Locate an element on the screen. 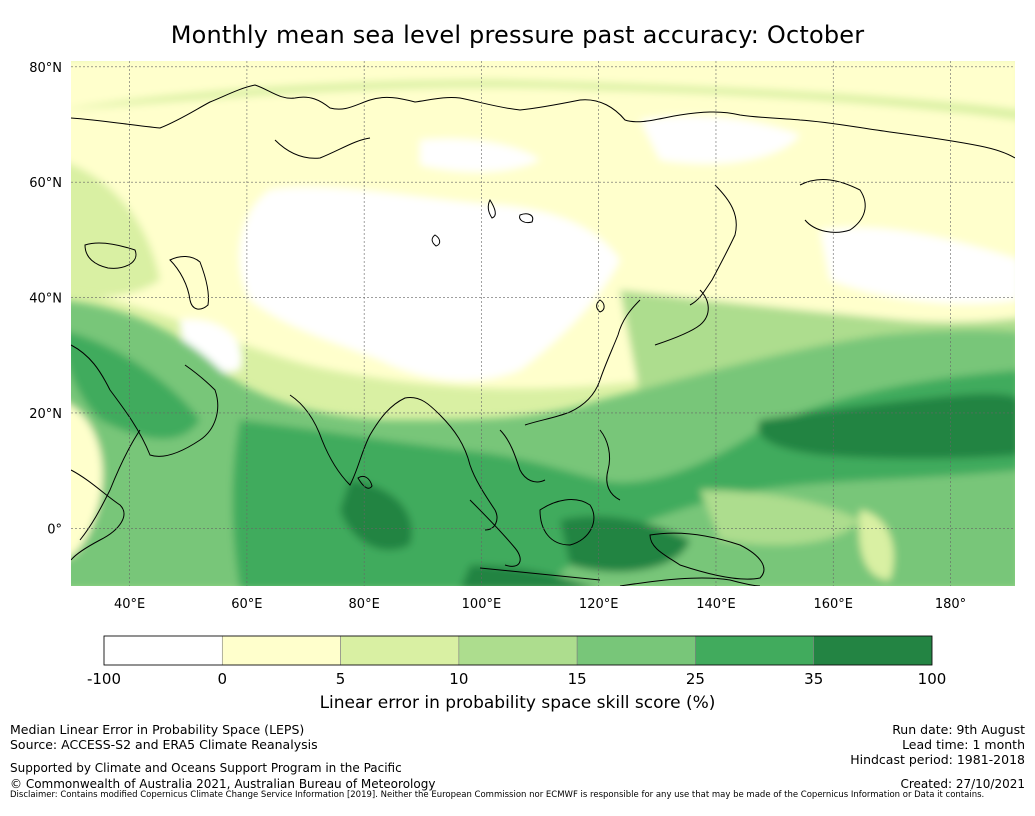 This screenshot has width=1035, height=816. colorbar is located at coordinates (518, 650).